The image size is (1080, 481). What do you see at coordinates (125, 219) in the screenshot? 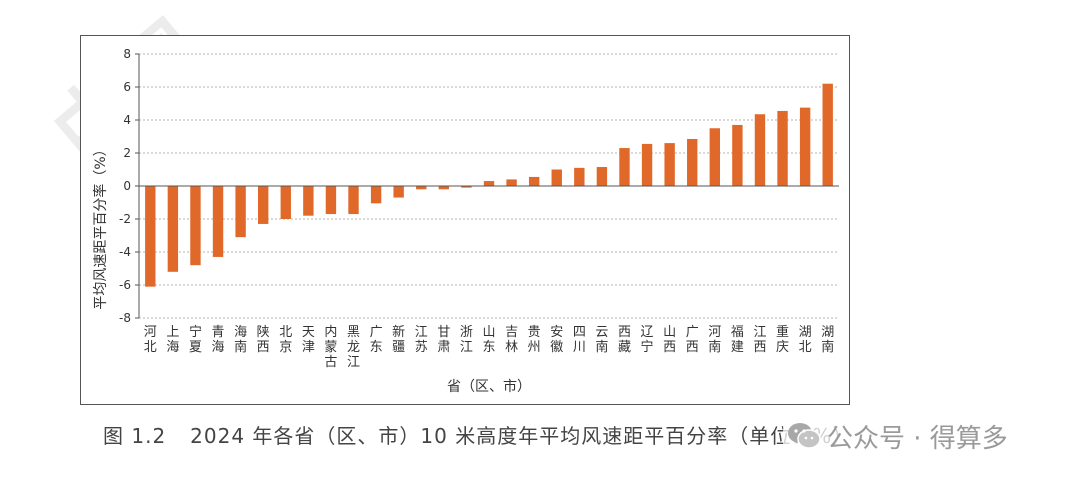
I see `y-tick-label: -2` at bounding box center [125, 219].